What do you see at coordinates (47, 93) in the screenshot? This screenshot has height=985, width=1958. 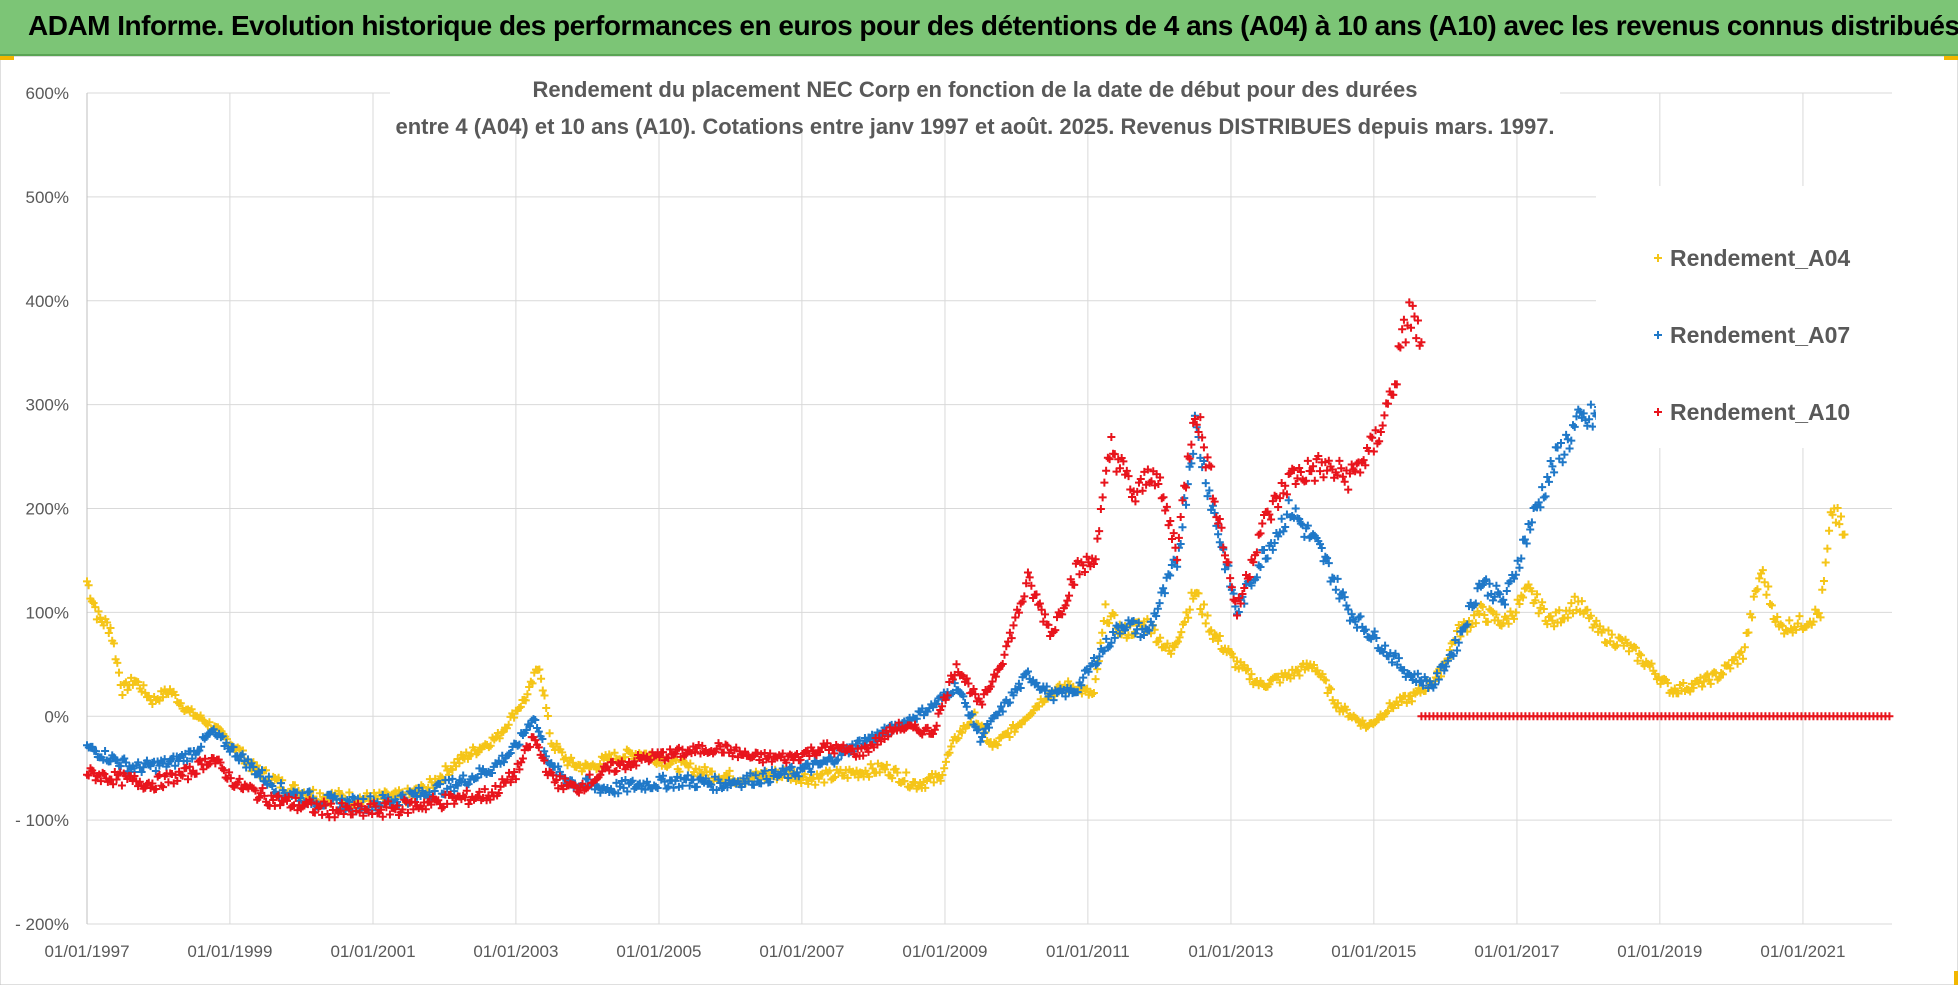 I see `y-tick-label: 600%` at bounding box center [47, 93].